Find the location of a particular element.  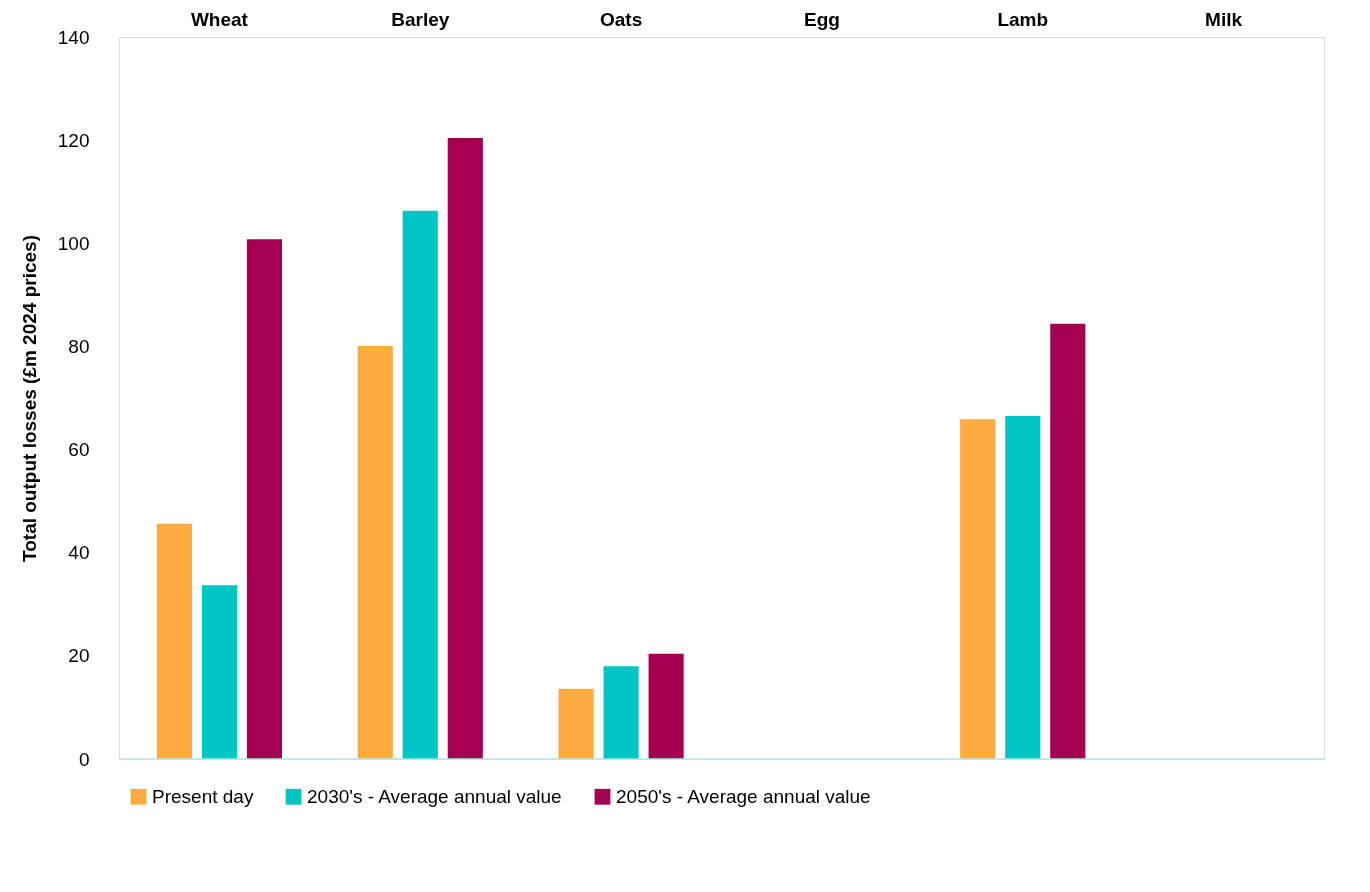

y-tick-label: 120 is located at coordinates (73, 140).